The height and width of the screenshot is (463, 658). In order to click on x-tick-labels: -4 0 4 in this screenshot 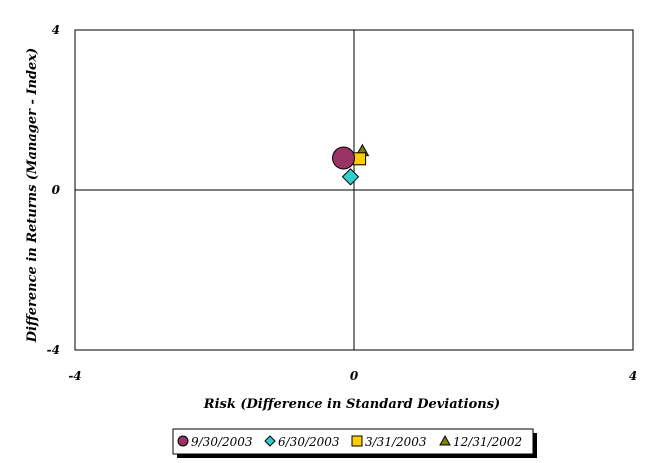, I will do `click(352, 376)`.